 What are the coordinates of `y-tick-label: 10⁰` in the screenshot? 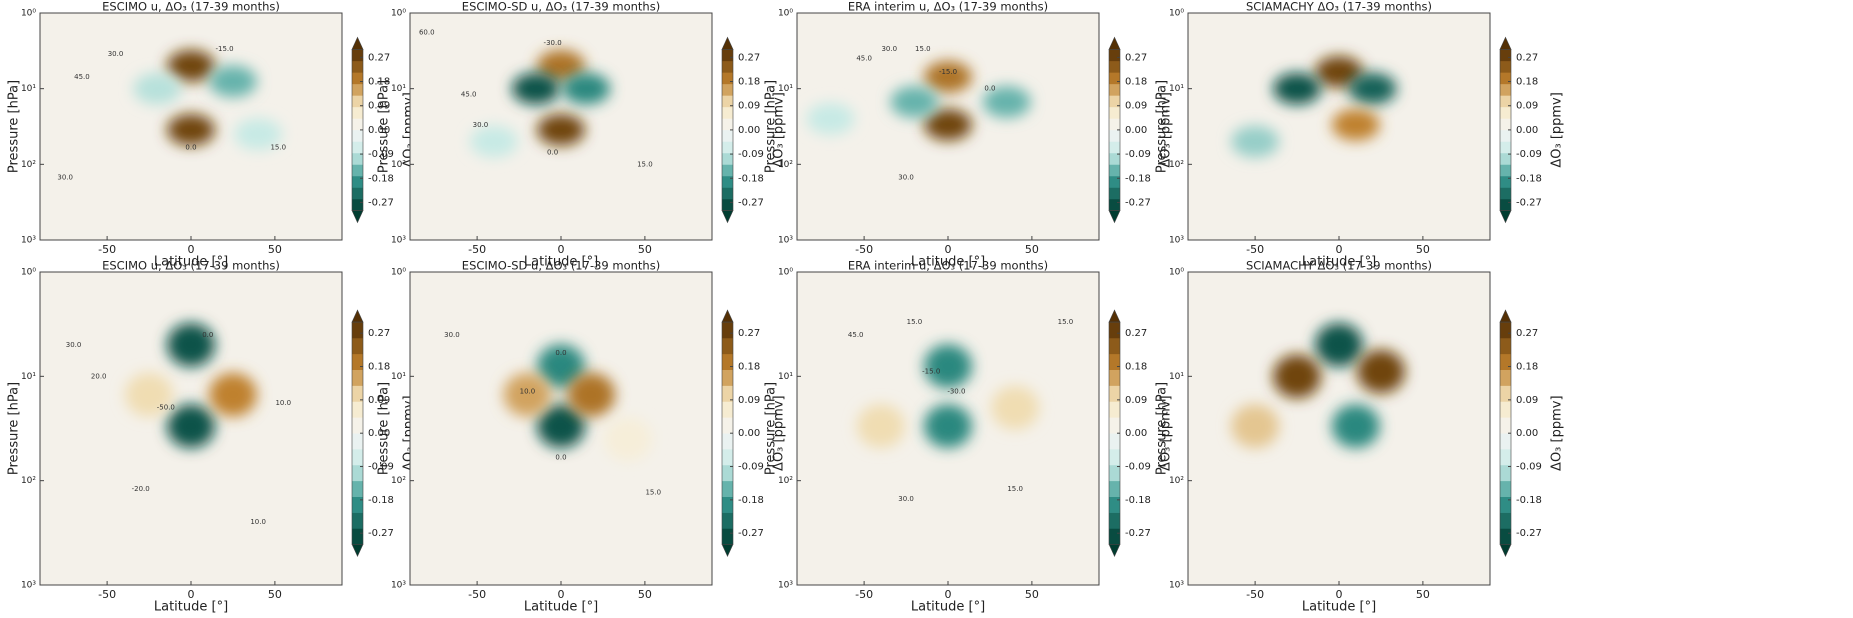 It's located at (785, 14).